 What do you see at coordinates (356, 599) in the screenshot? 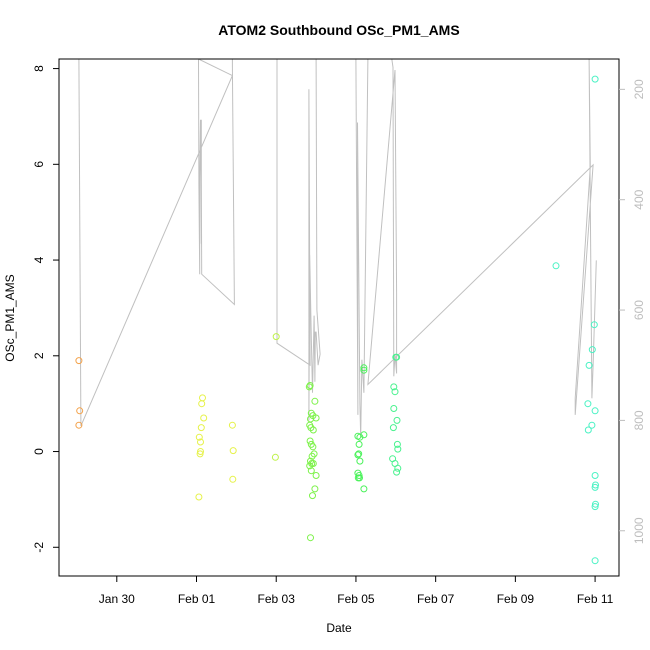
I see `x-tick-label: Feb 05` at bounding box center [356, 599].